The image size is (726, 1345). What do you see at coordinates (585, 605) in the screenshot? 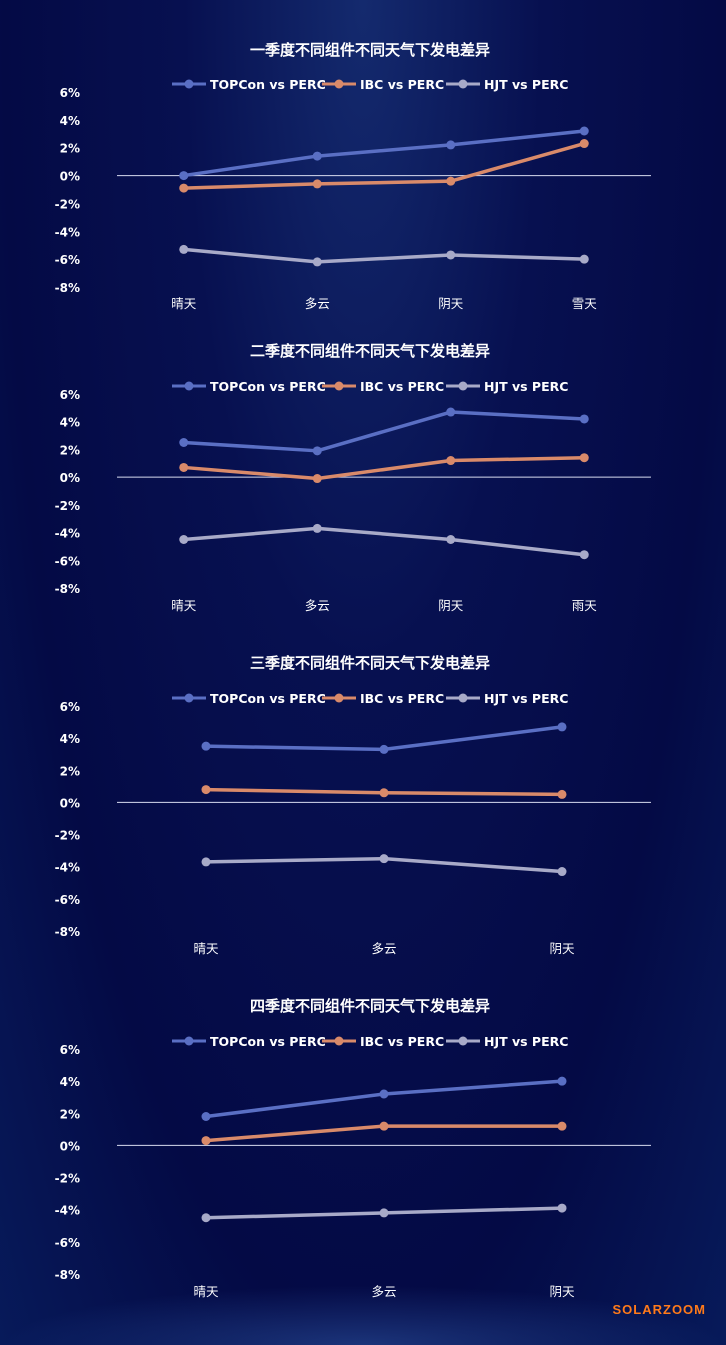
I see `x-tick-label: 雨天` at bounding box center [585, 605].